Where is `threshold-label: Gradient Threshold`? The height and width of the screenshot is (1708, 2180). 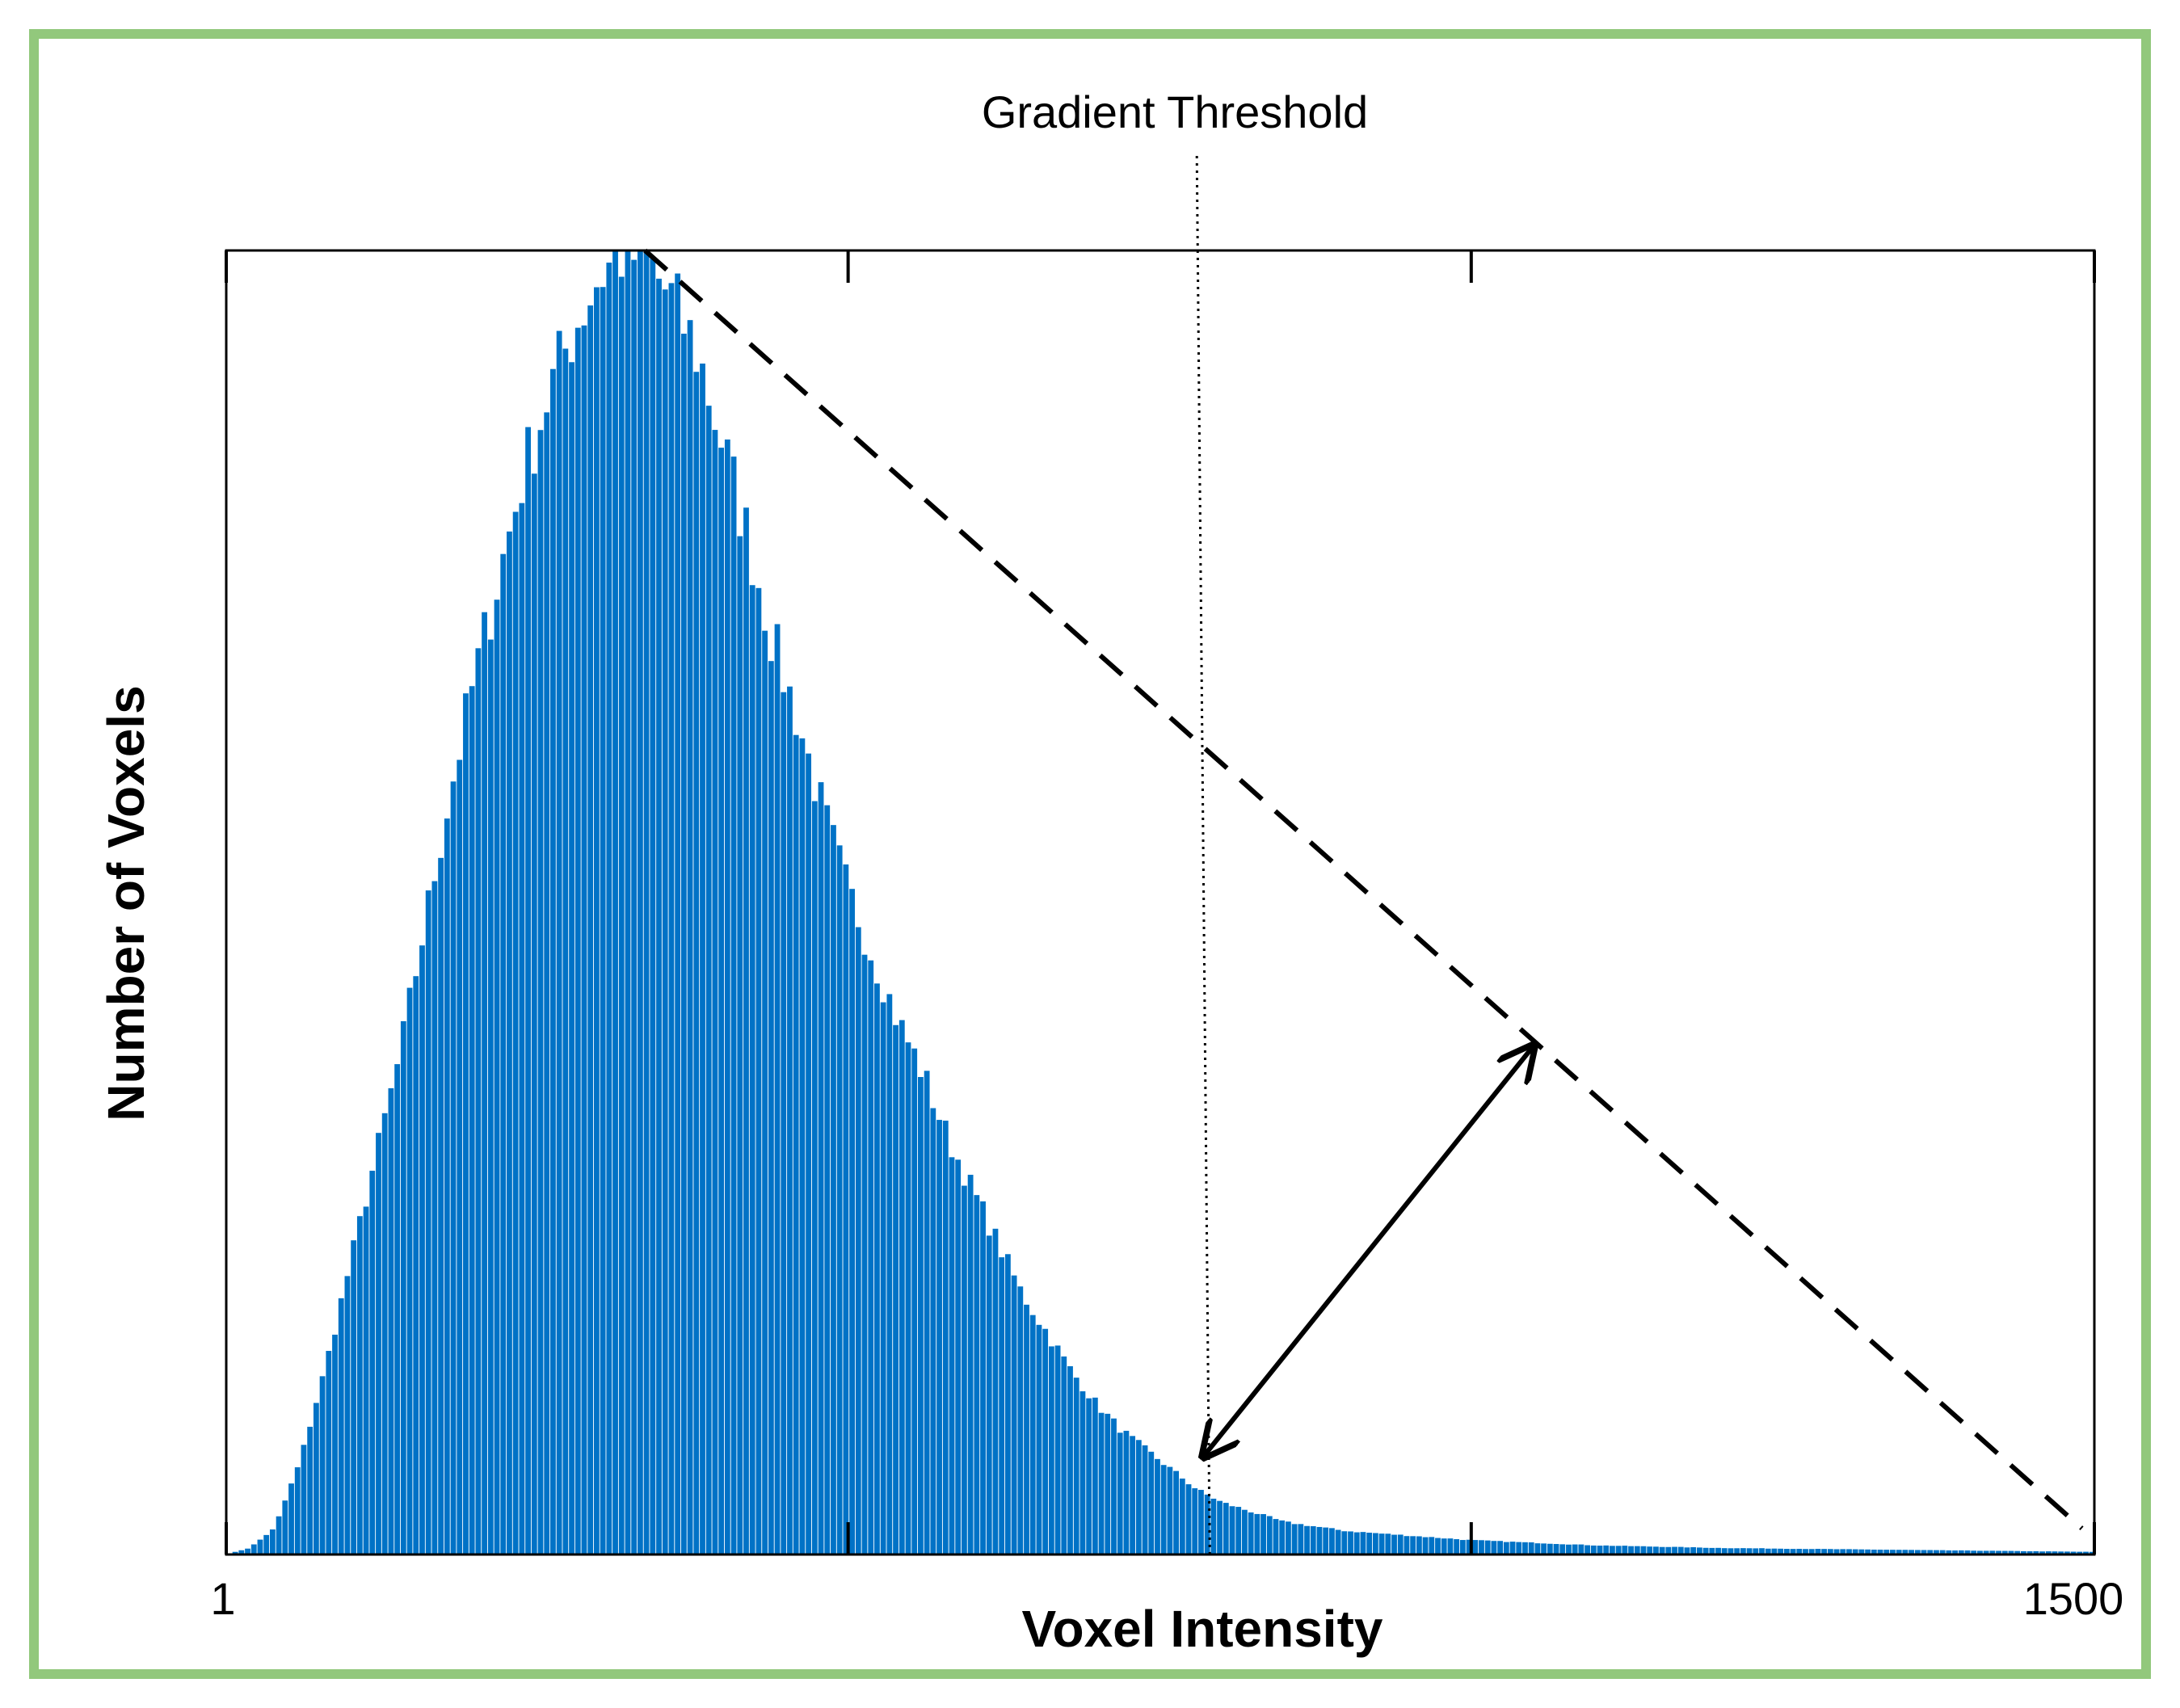
threshold-label: Gradient Threshold is located at coordinates (1175, 111).